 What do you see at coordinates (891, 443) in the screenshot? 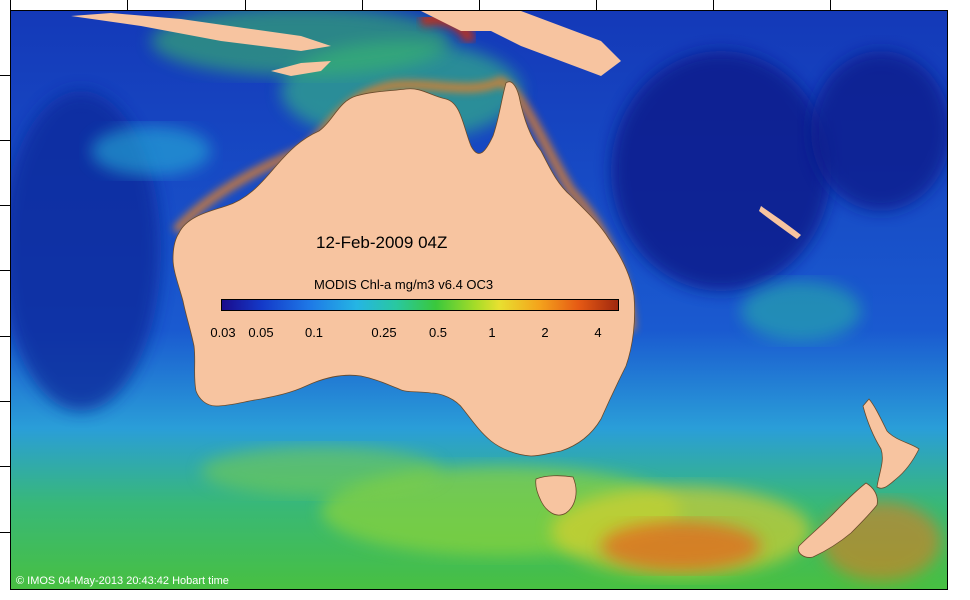
I see `land-new-zealand-north` at bounding box center [891, 443].